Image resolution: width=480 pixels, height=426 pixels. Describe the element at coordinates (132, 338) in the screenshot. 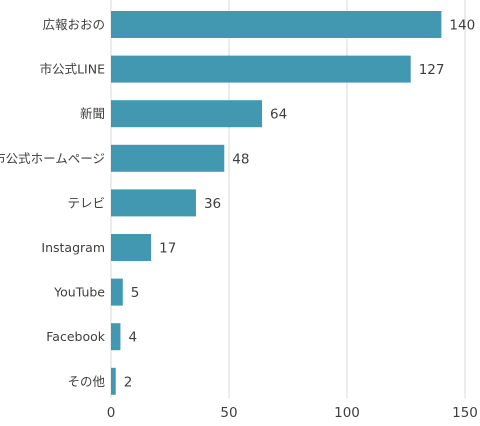

I see `value-label: 4` at that location.